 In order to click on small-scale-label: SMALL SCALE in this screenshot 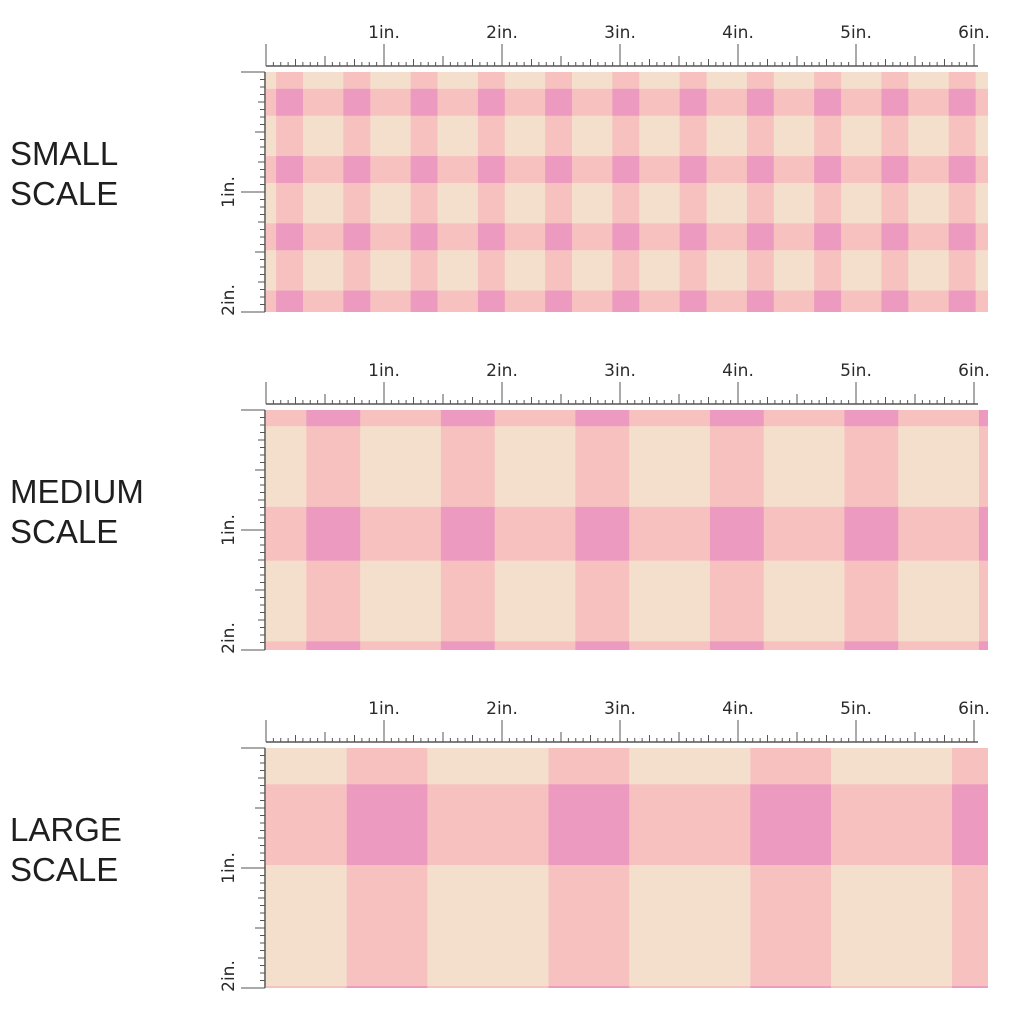, I will do `click(64, 174)`.